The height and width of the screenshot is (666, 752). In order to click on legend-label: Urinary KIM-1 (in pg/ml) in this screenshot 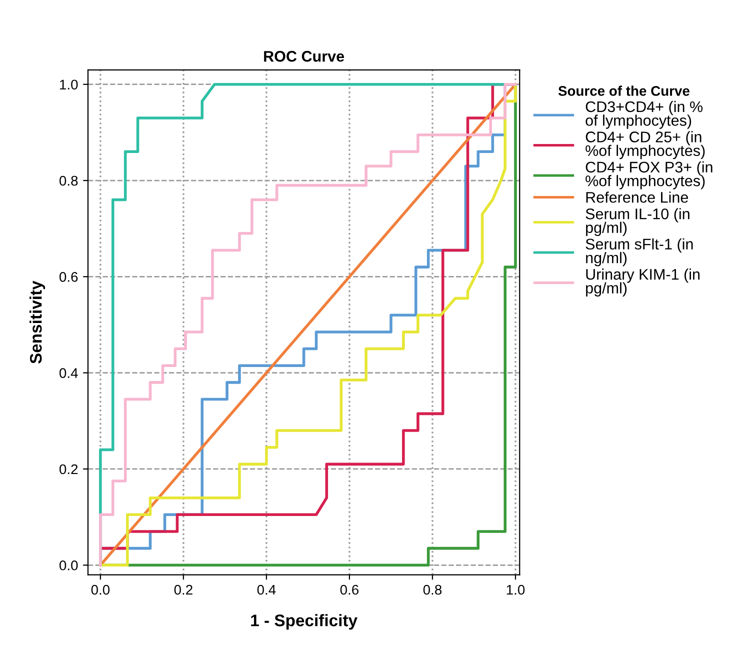, I will do `click(643, 282)`.